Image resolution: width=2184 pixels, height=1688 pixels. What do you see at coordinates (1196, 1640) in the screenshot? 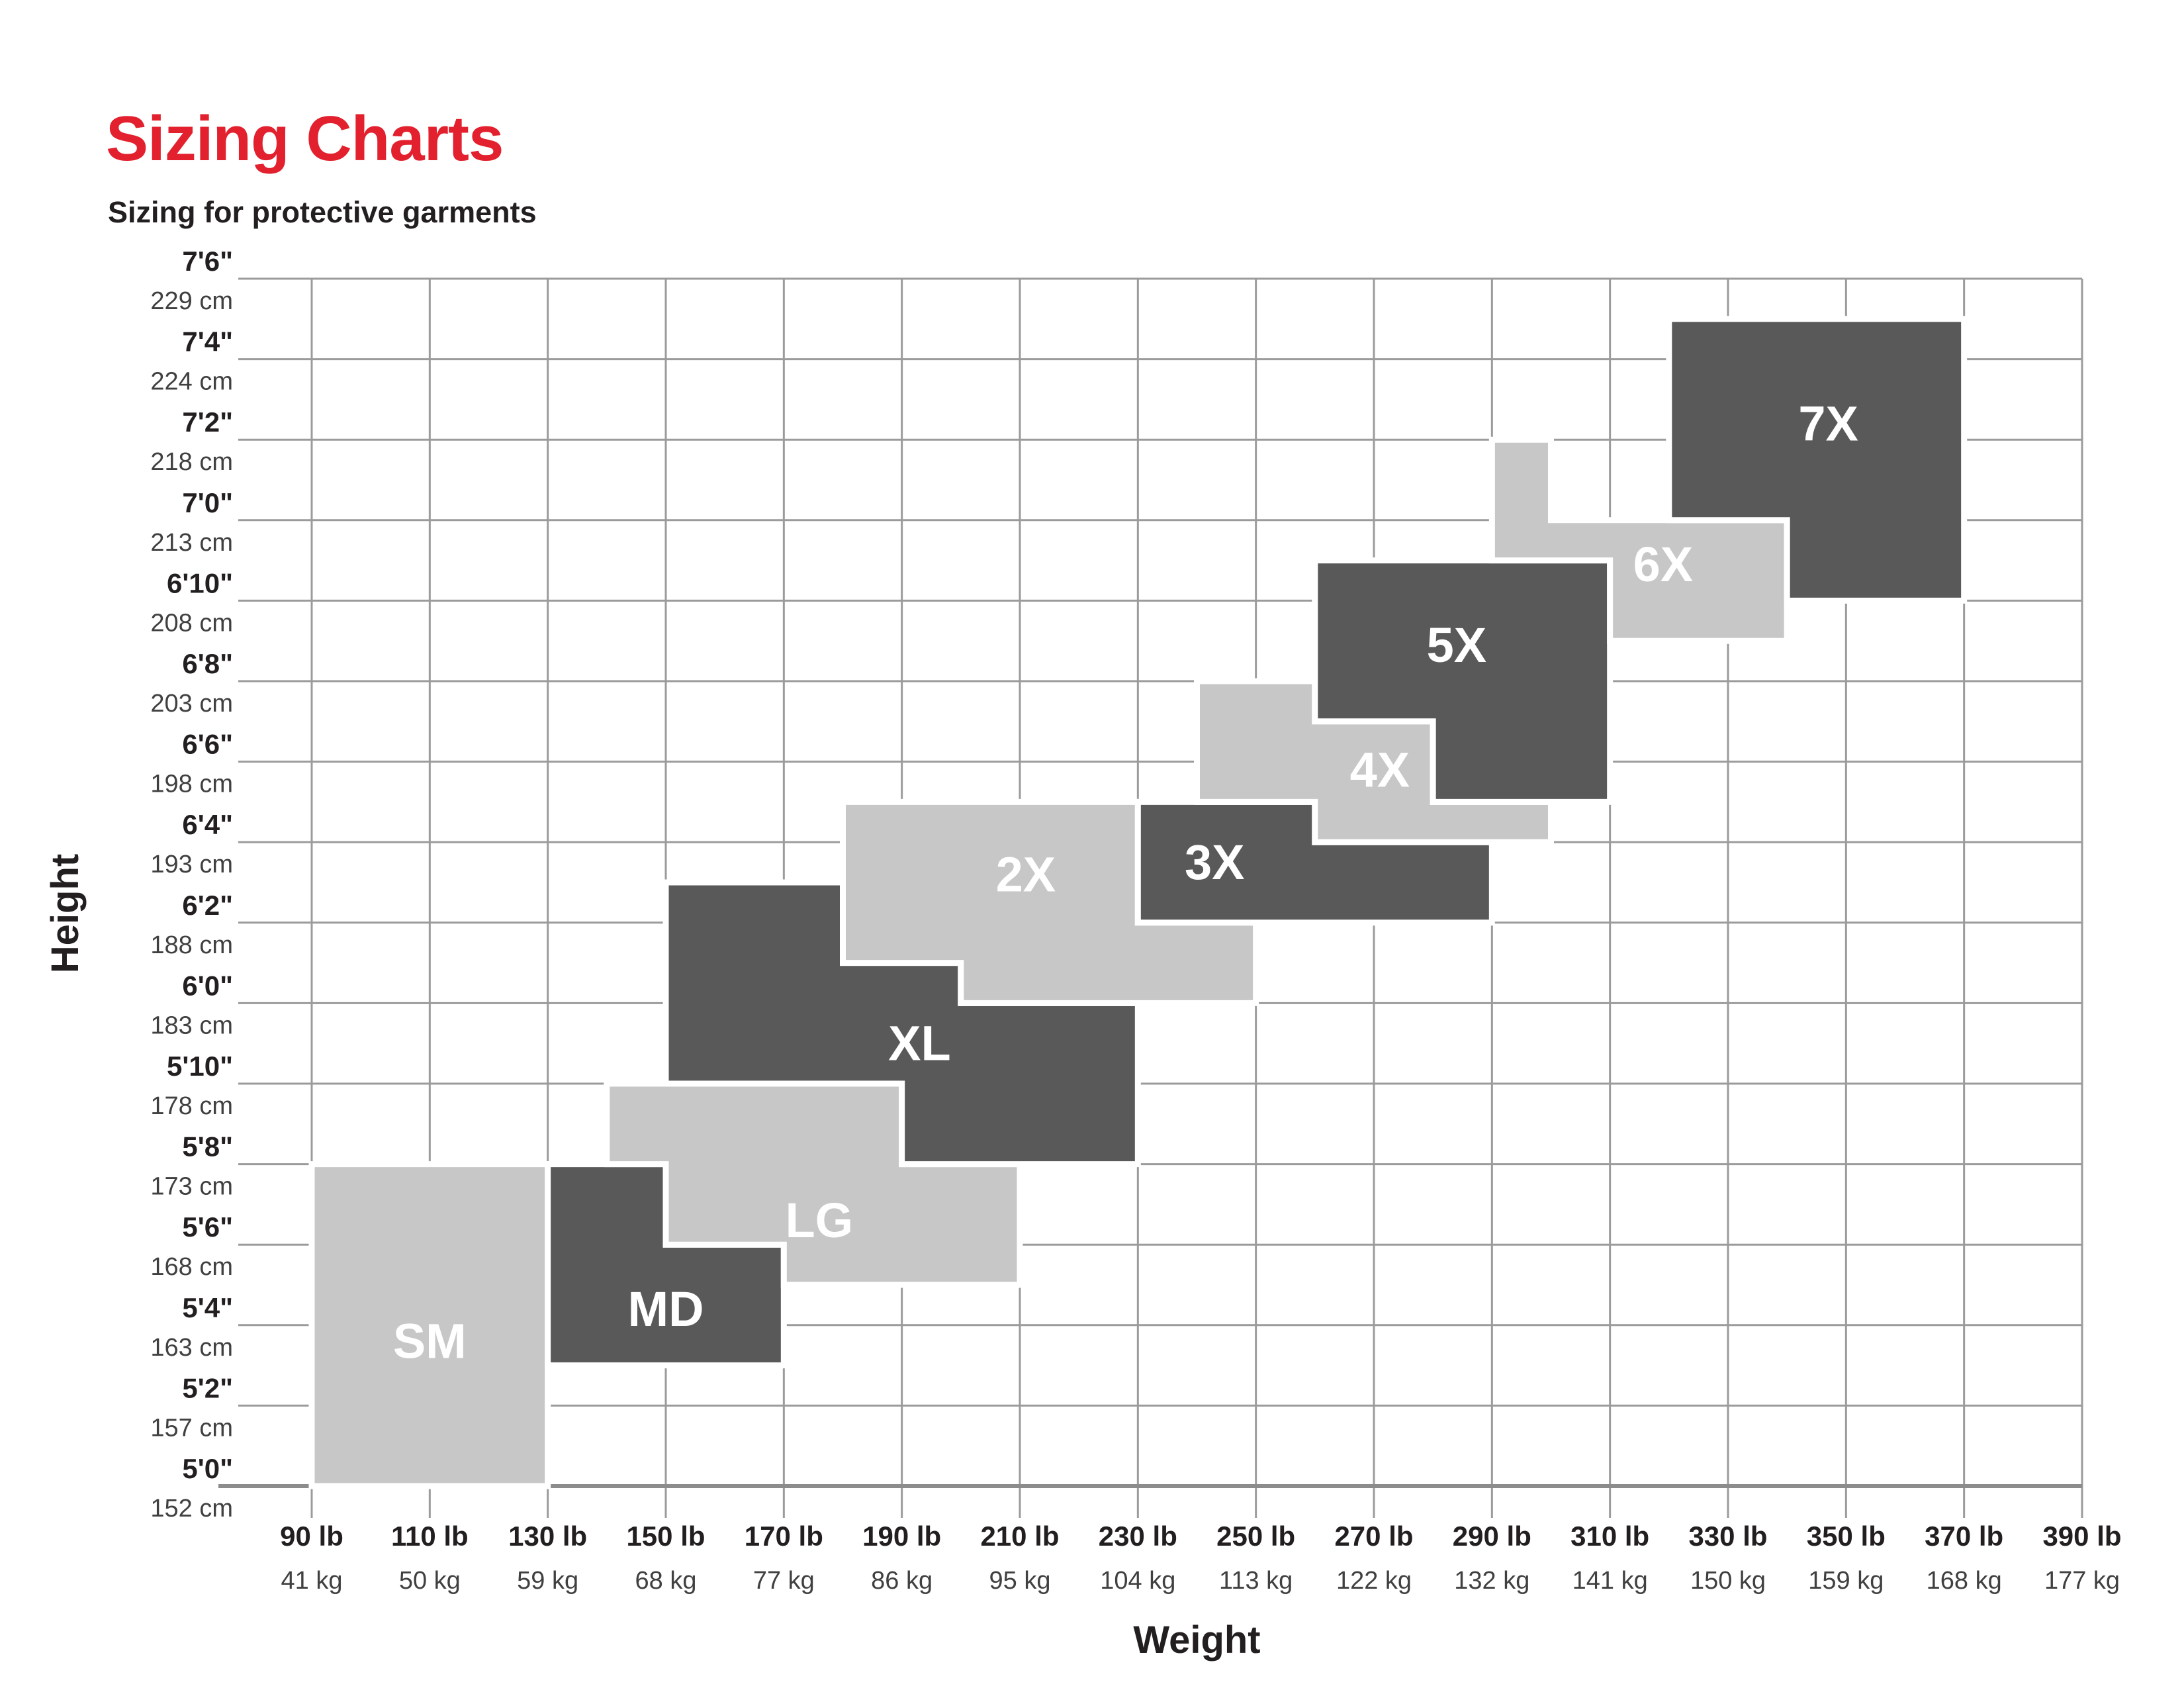
I see `x-axis-title: Weight` at bounding box center [1196, 1640].